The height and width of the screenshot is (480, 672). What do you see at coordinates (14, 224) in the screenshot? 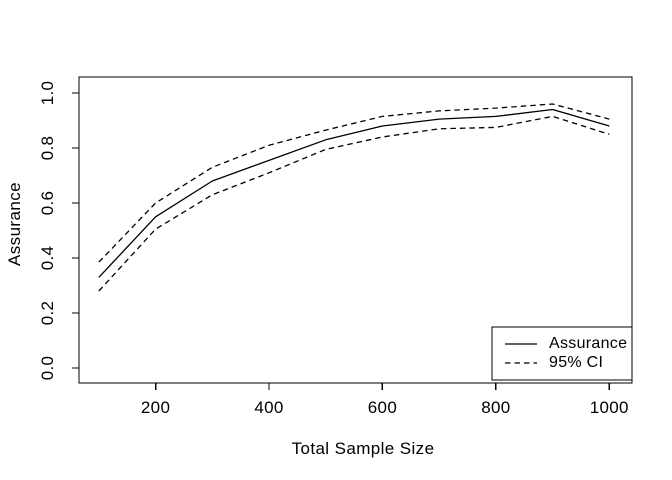
I see `y-axis-title: Assurance` at bounding box center [14, 224].